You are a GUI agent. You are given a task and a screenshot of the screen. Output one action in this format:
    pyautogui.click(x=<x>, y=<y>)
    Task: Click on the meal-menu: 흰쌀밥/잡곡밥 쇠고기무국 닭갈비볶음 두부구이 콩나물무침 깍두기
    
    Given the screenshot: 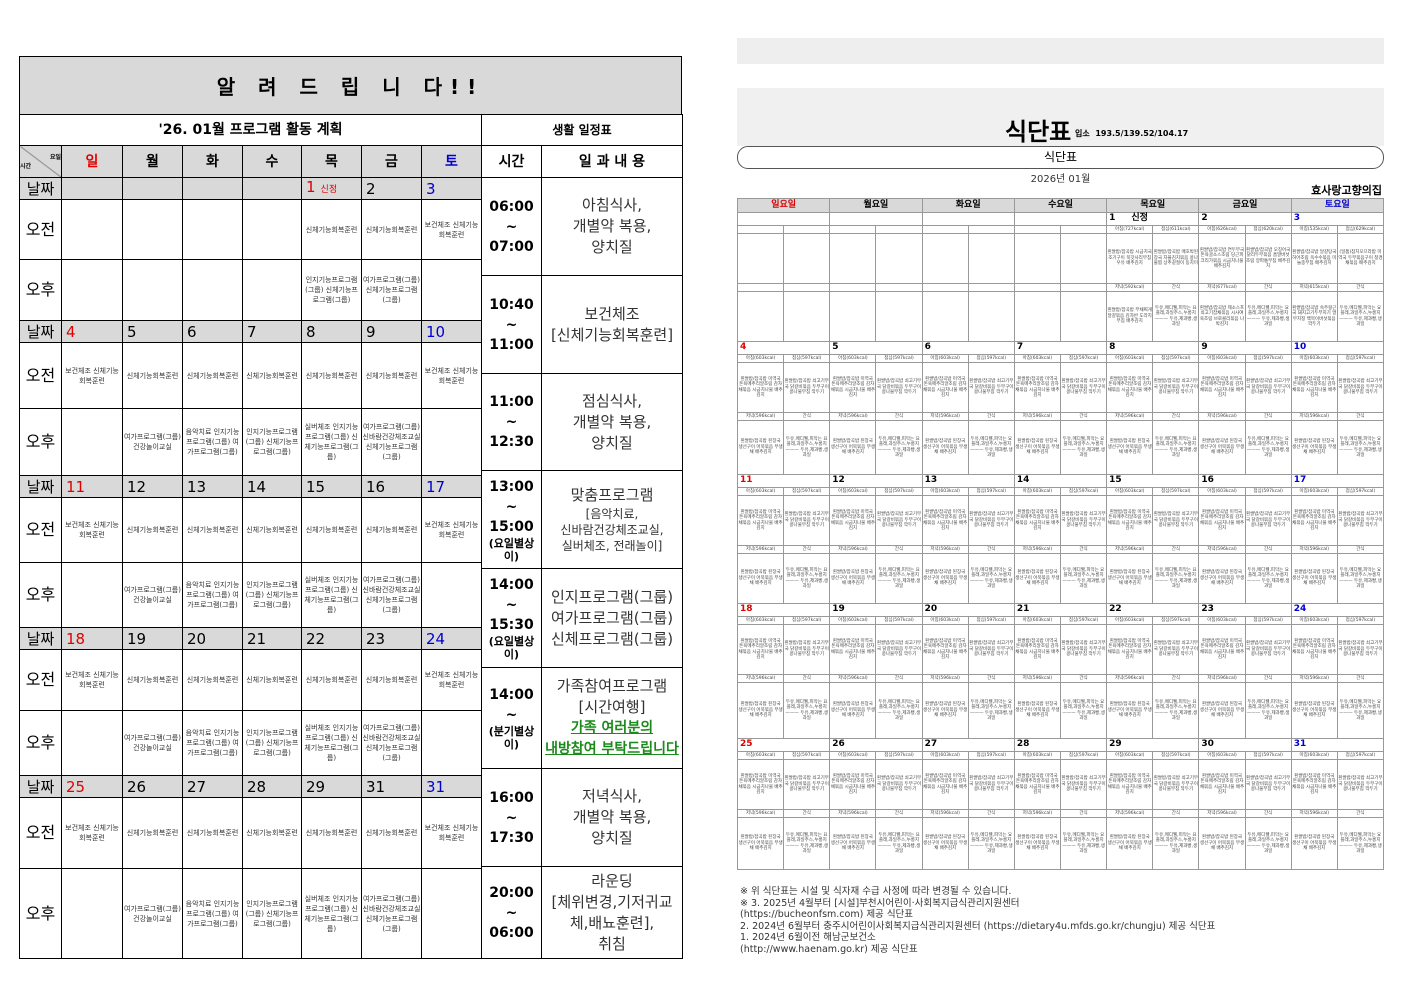 What is the action you would take?
    pyautogui.click(x=1360, y=784)
    